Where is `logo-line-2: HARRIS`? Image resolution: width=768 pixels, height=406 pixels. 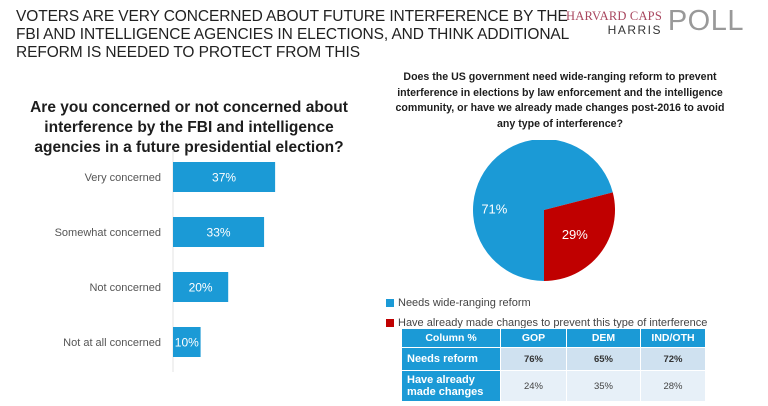 logo-line-2: HARRIS is located at coordinates (634, 30).